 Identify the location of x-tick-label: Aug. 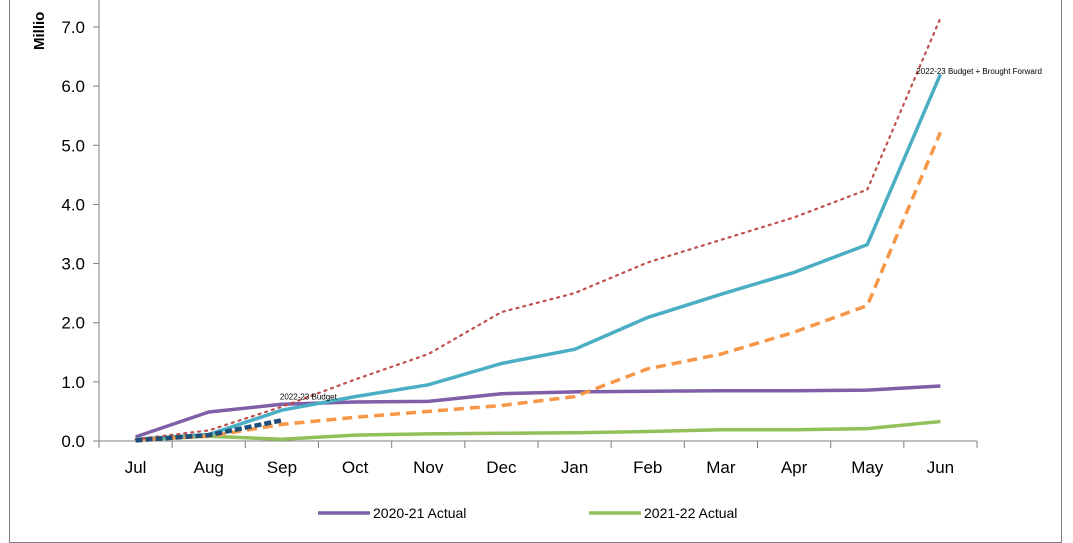
(209, 467).